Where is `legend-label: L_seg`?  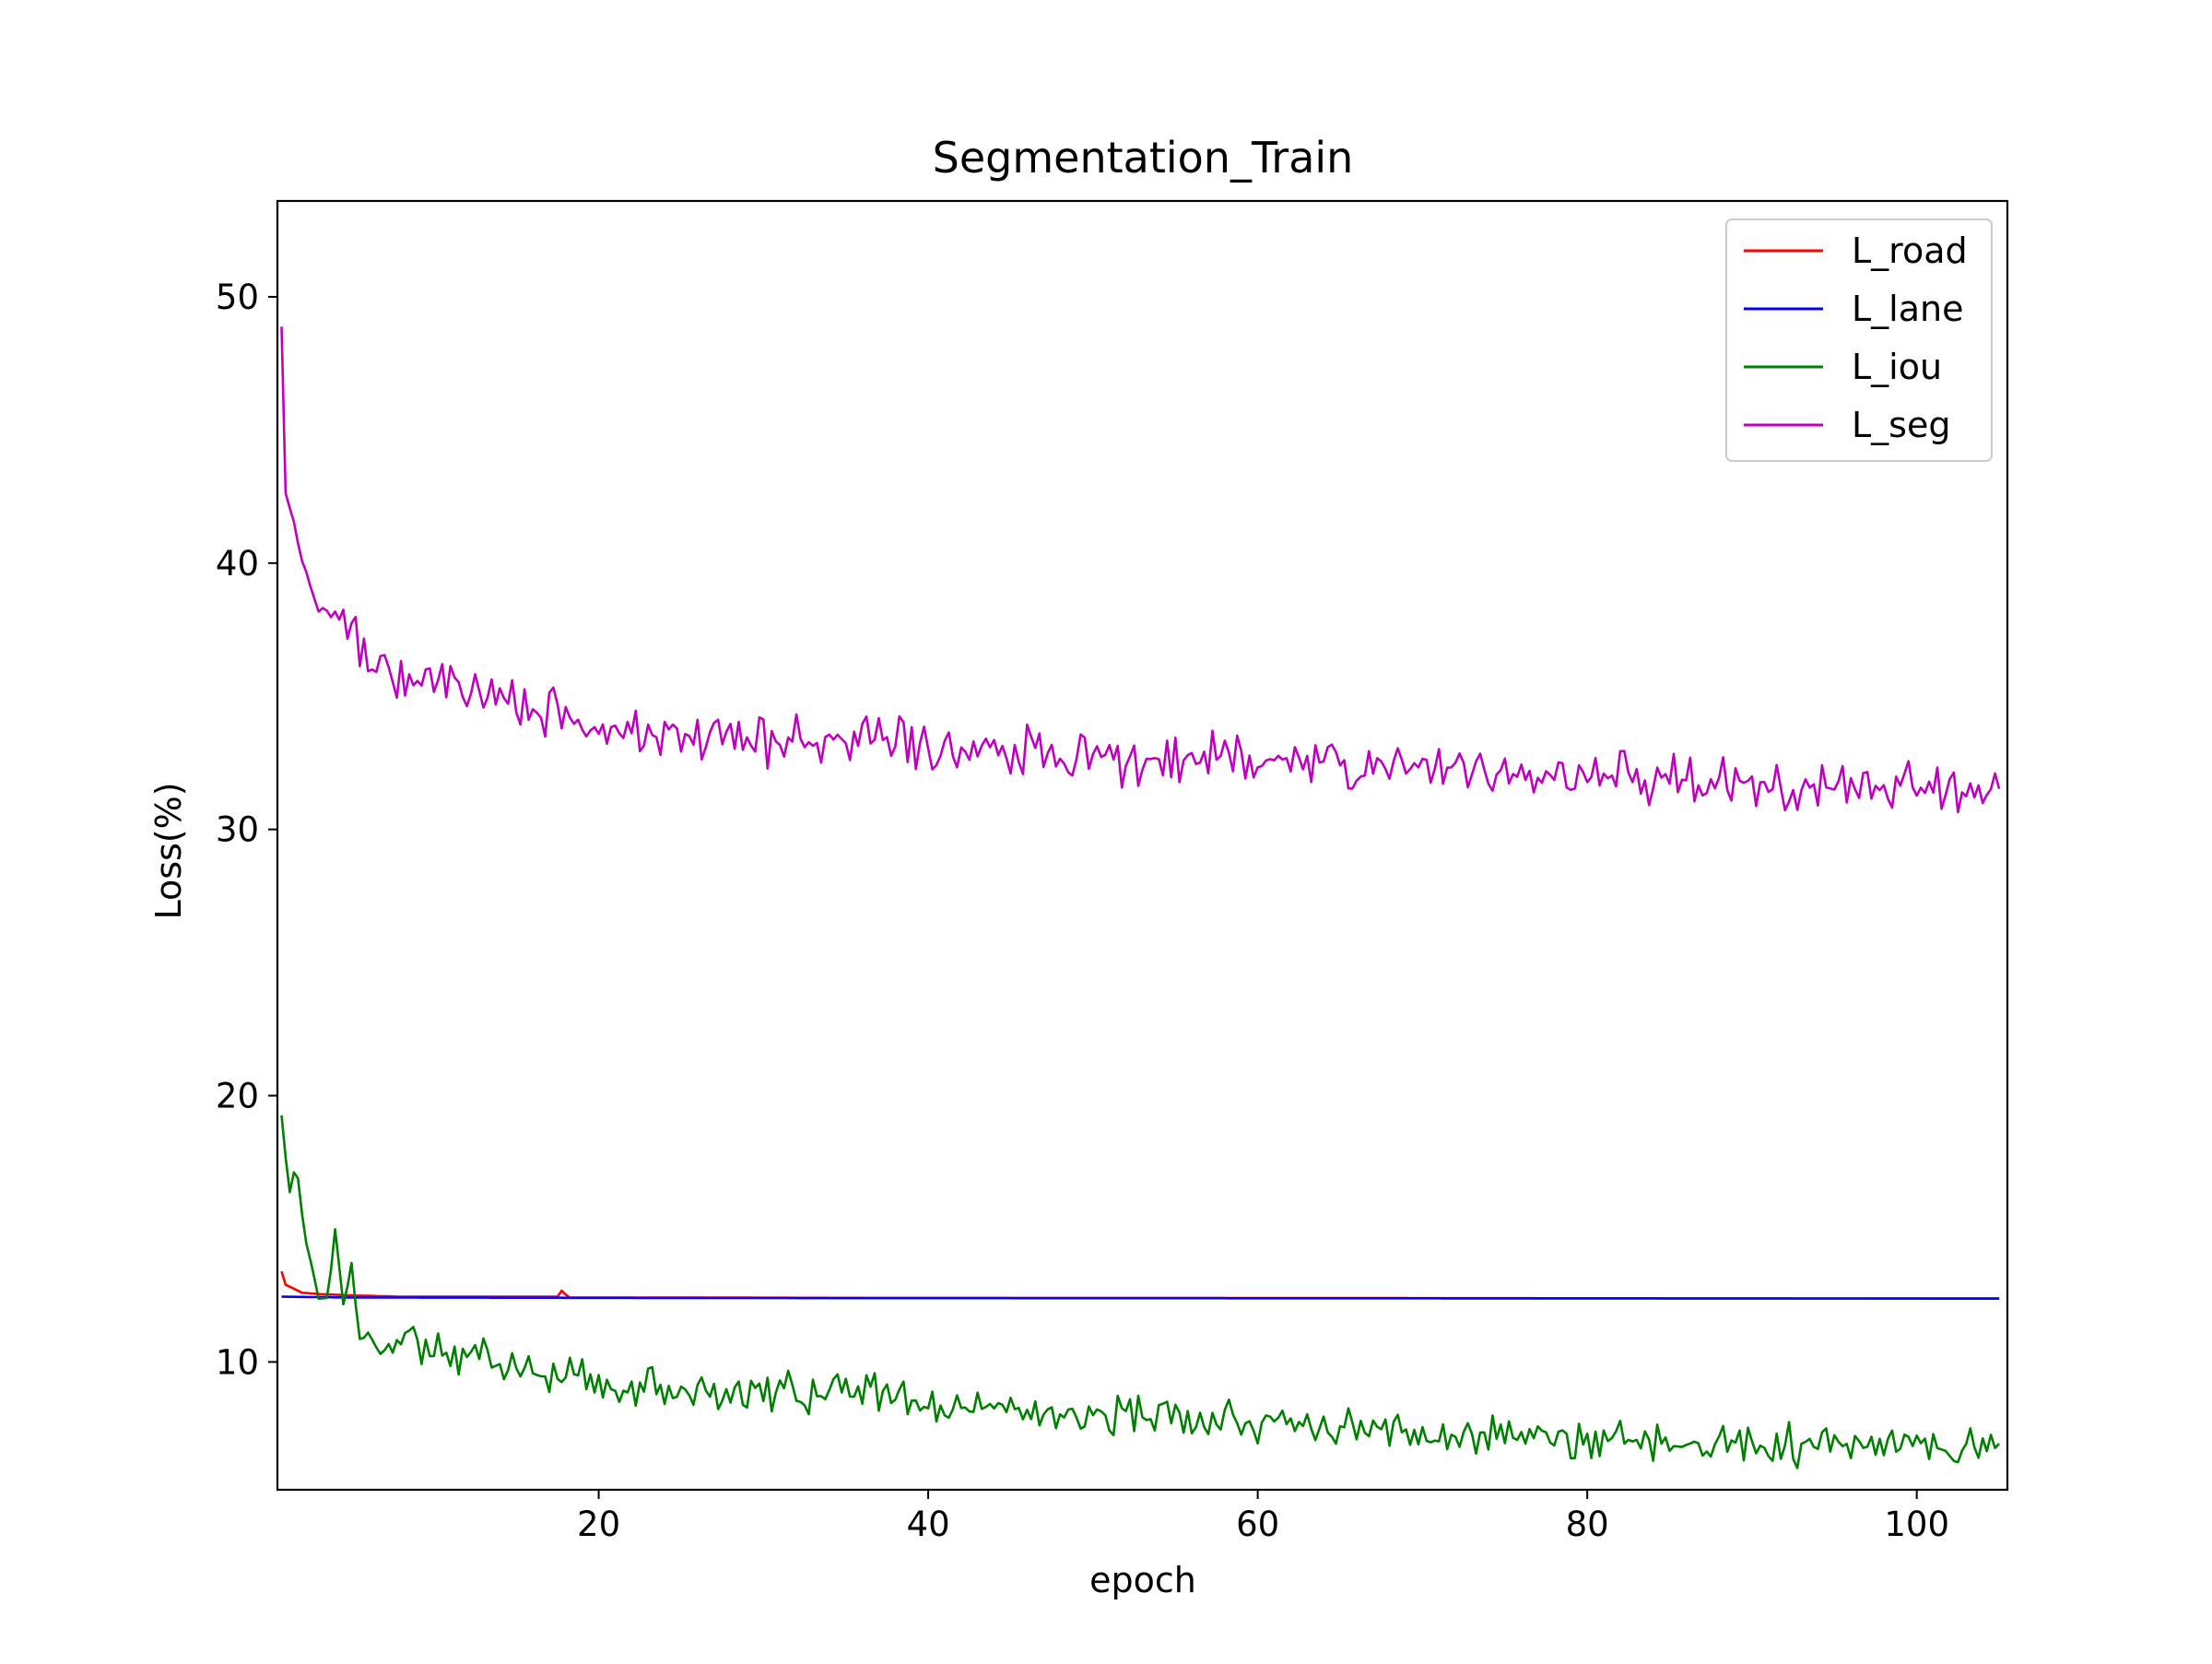
legend-label: L_seg is located at coordinates (1901, 425).